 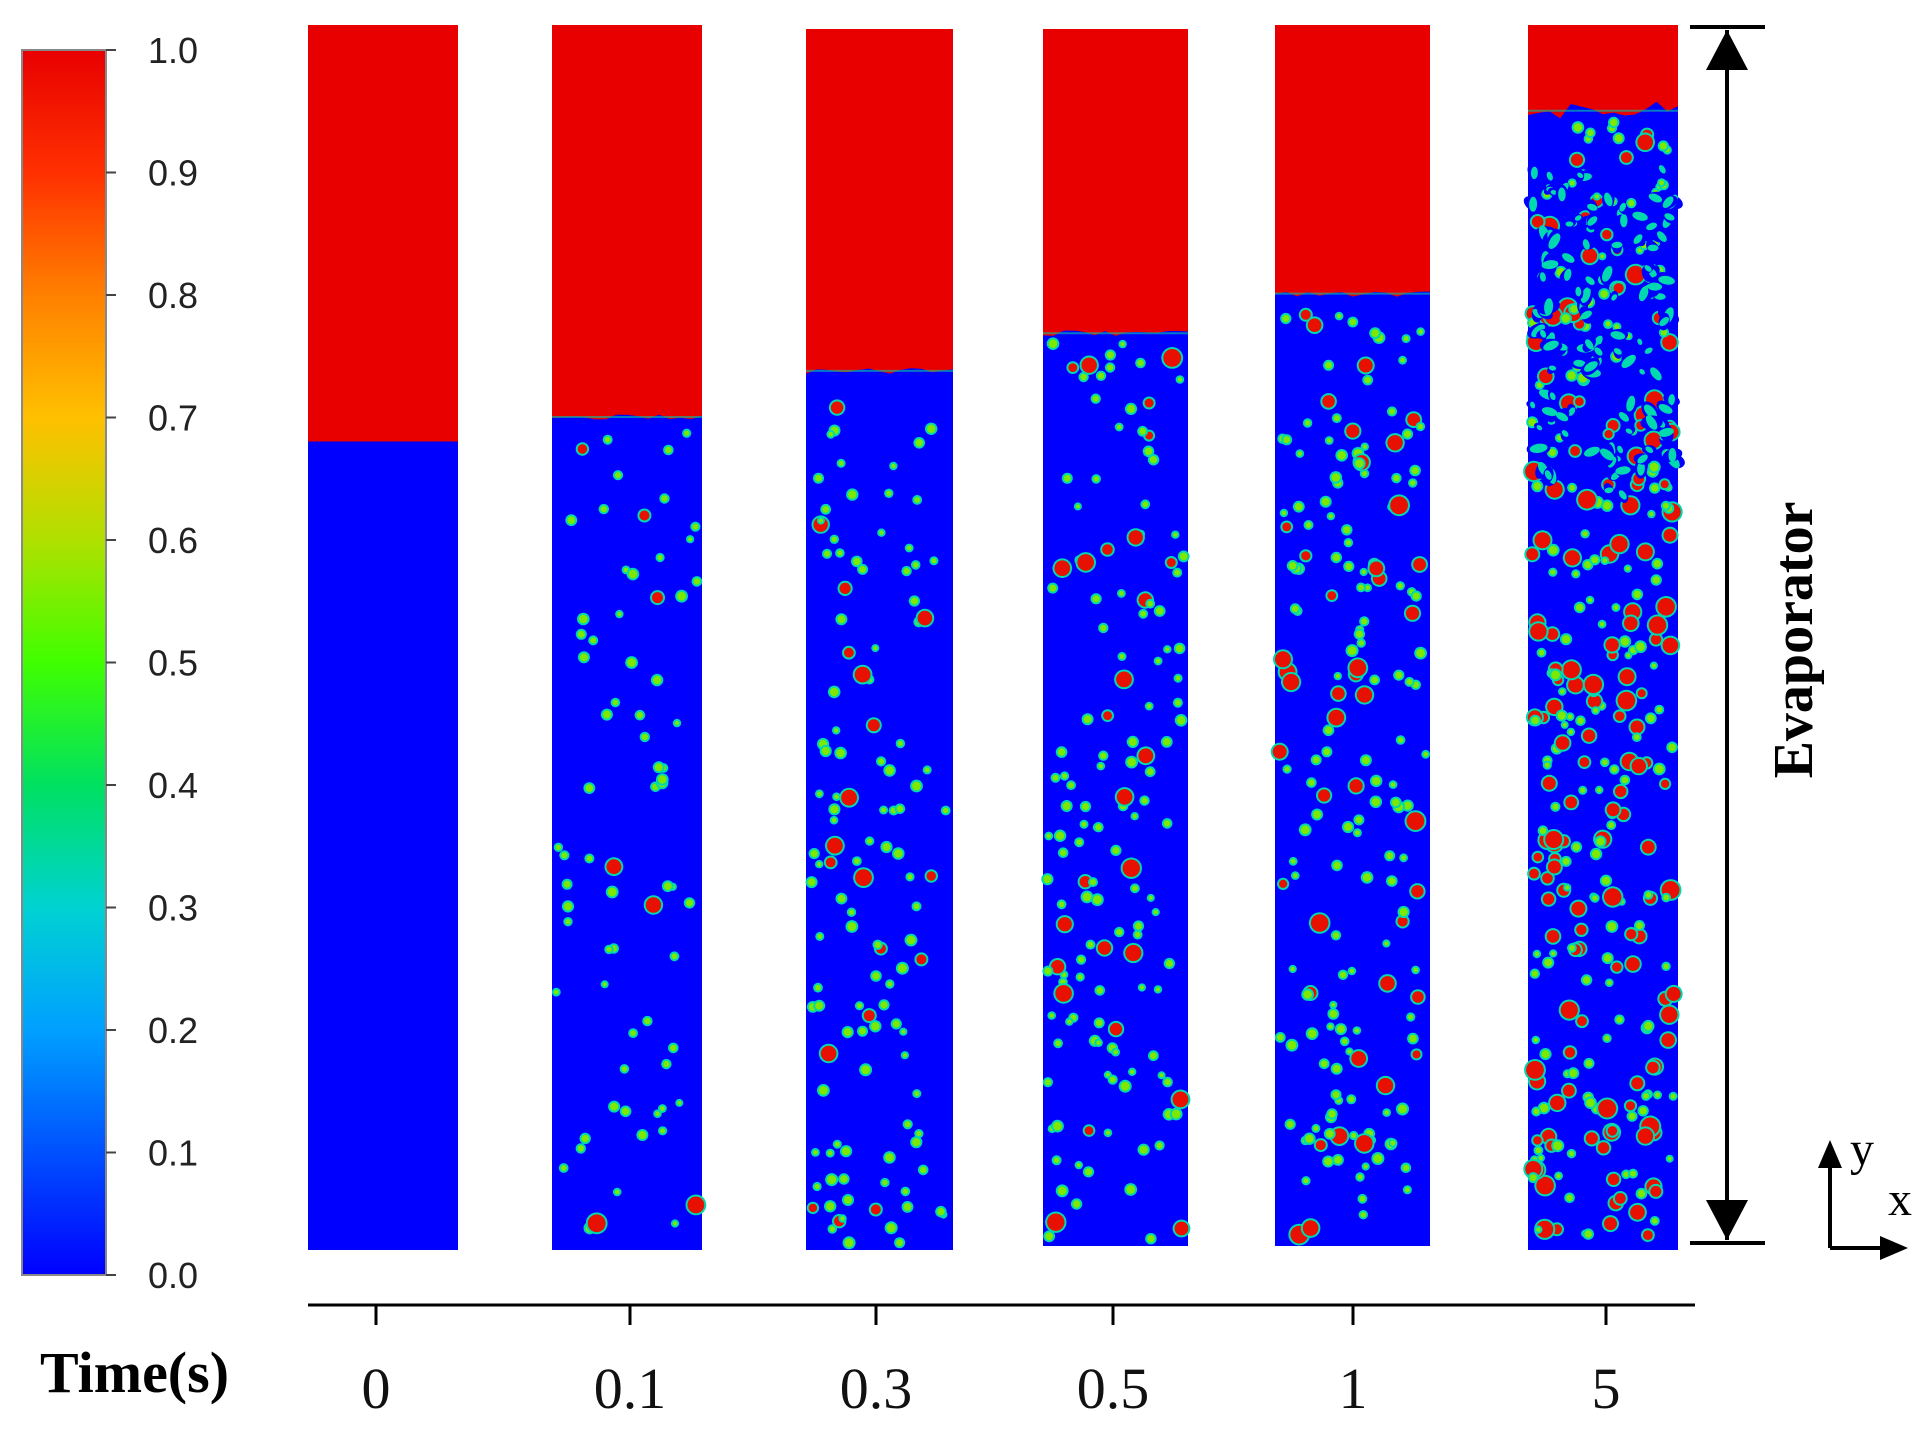 I want to click on time-tick-label: 5, so click(x=1606, y=1388).